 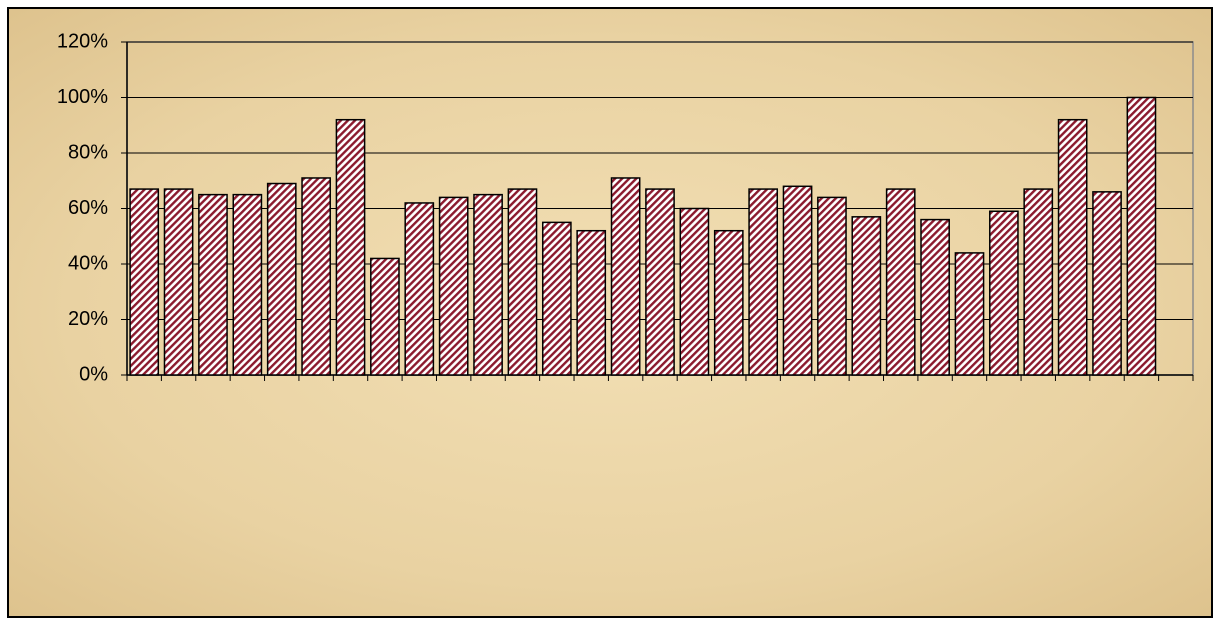 What do you see at coordinates (88, 263) in the screenshot?
I see `y-tick-label: 40%` at bounding box center [88, 263].